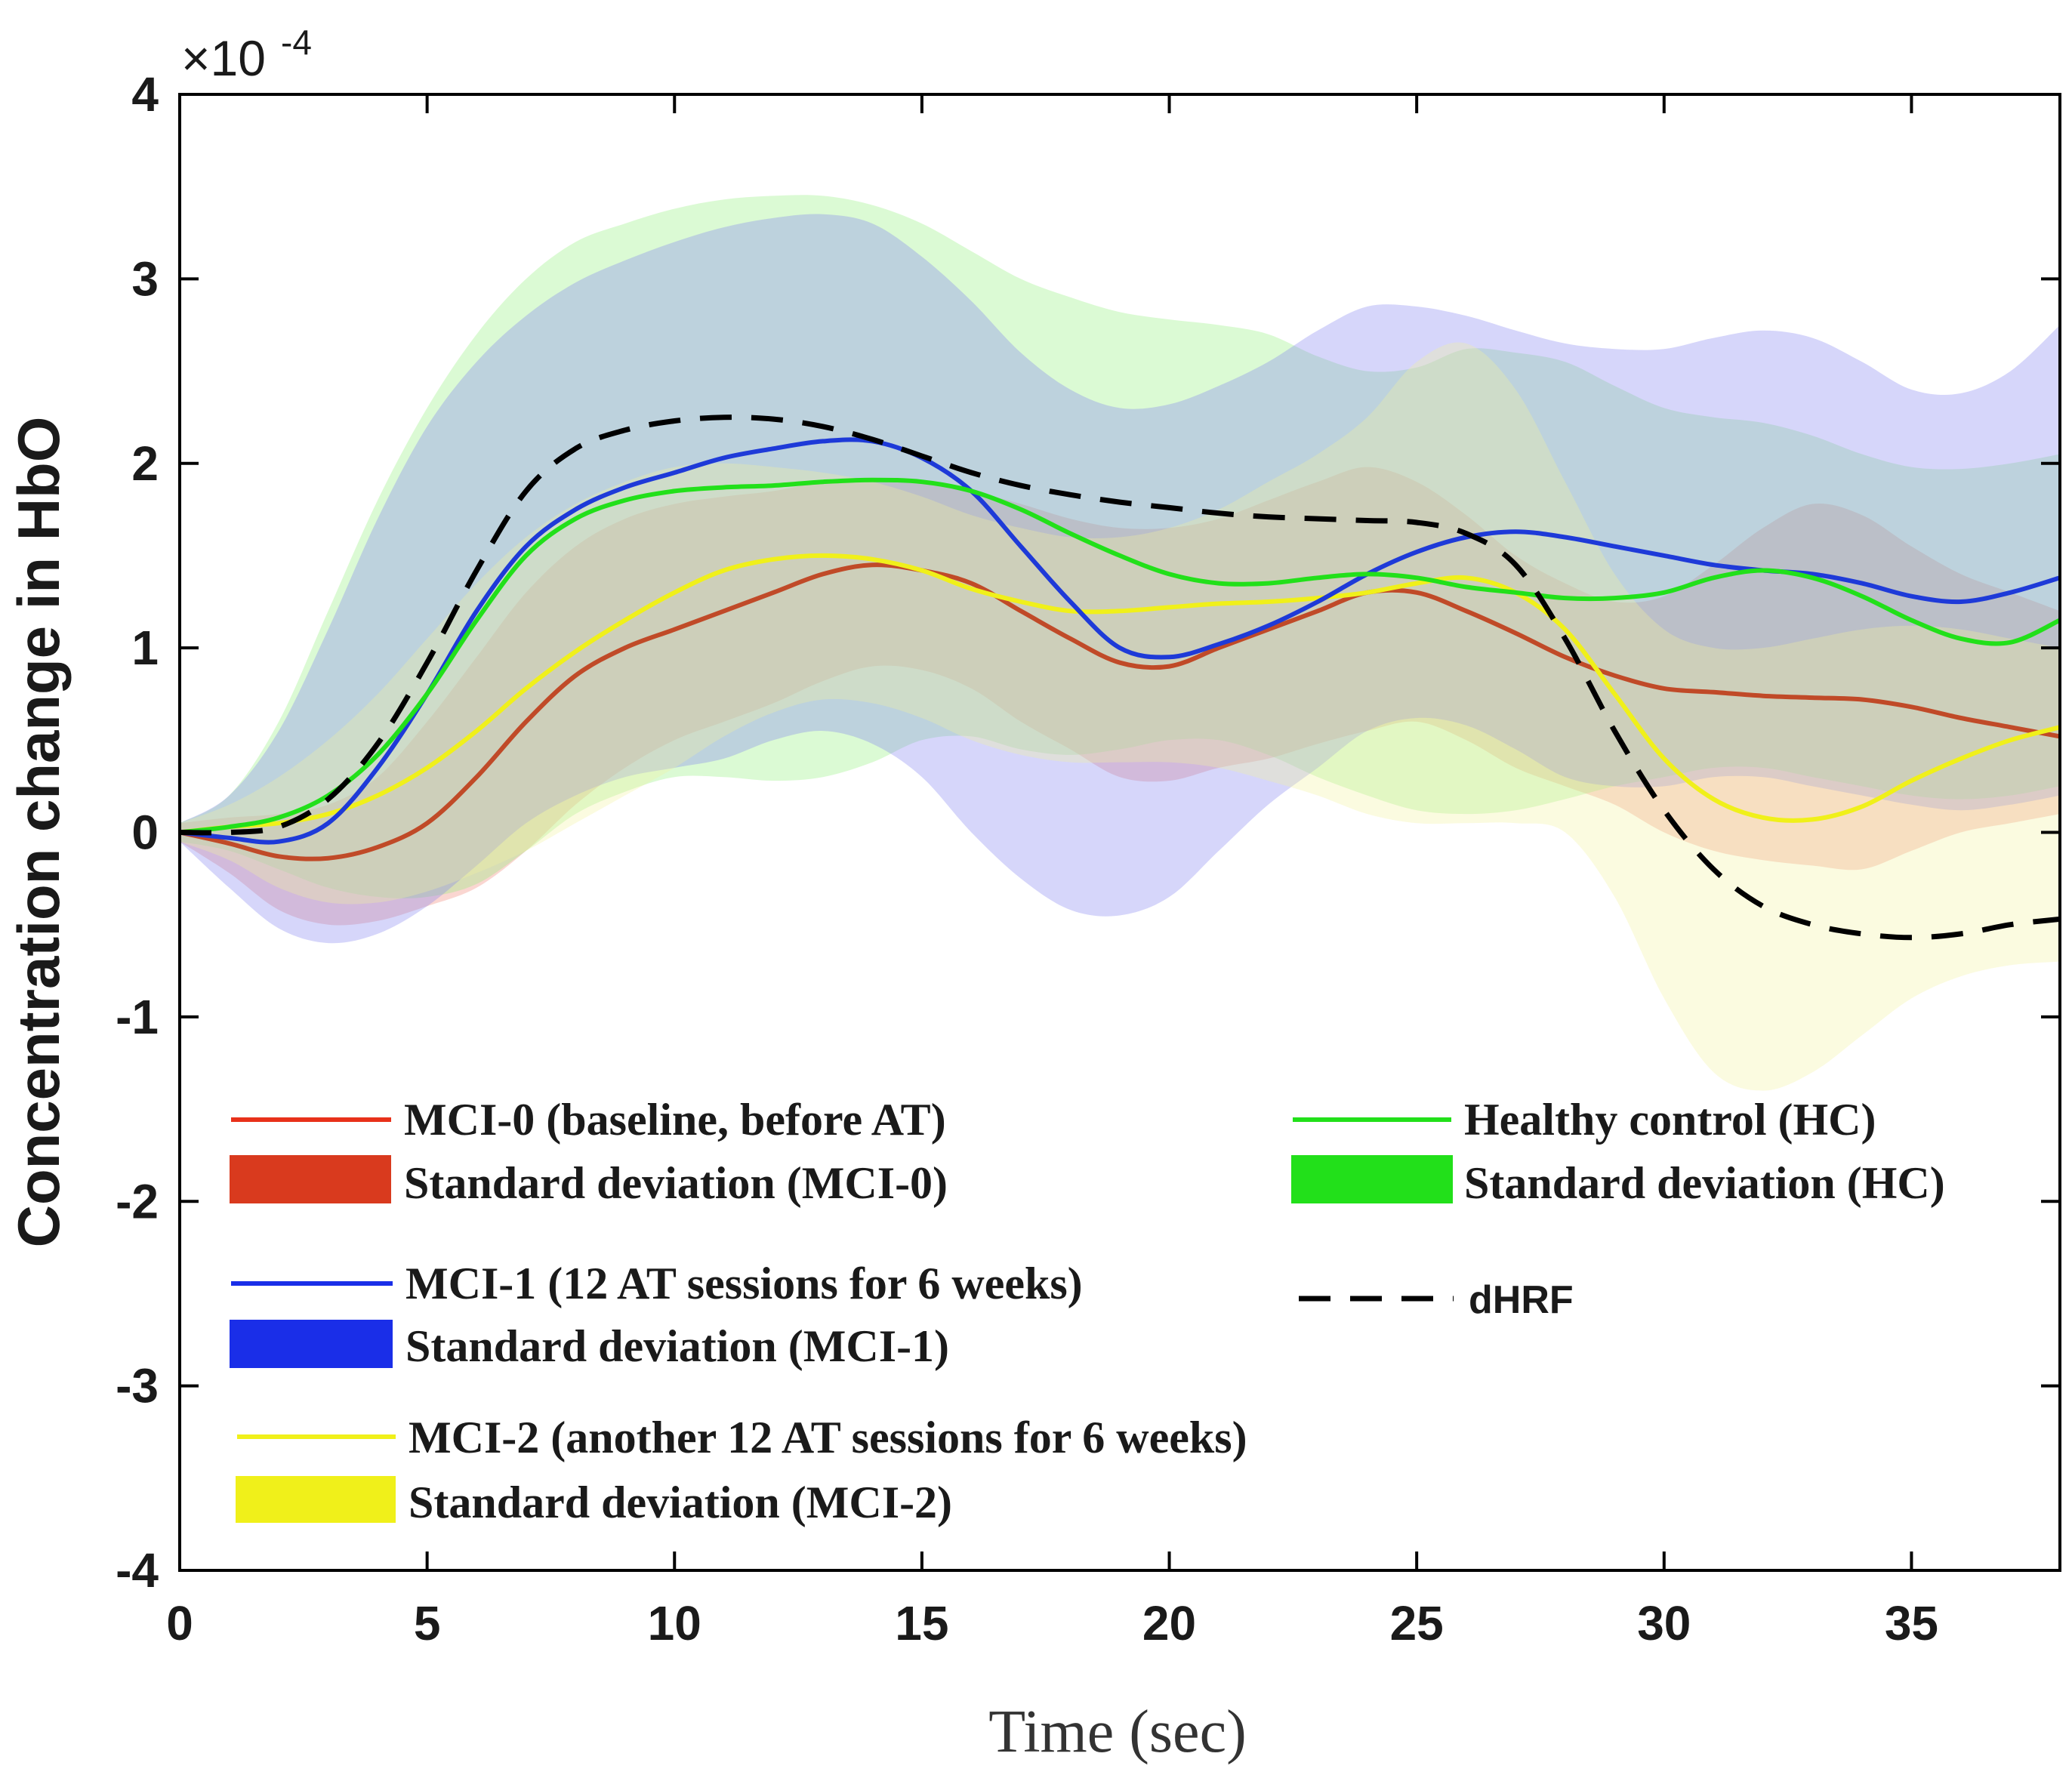 Image resolution: width=2072 pixels, height=1778 pixels. What do you see at coordinates (1911, 1623) in the screenshot?
I see `x-tick-label-35: 35` at bounding box center [1911, 1623].